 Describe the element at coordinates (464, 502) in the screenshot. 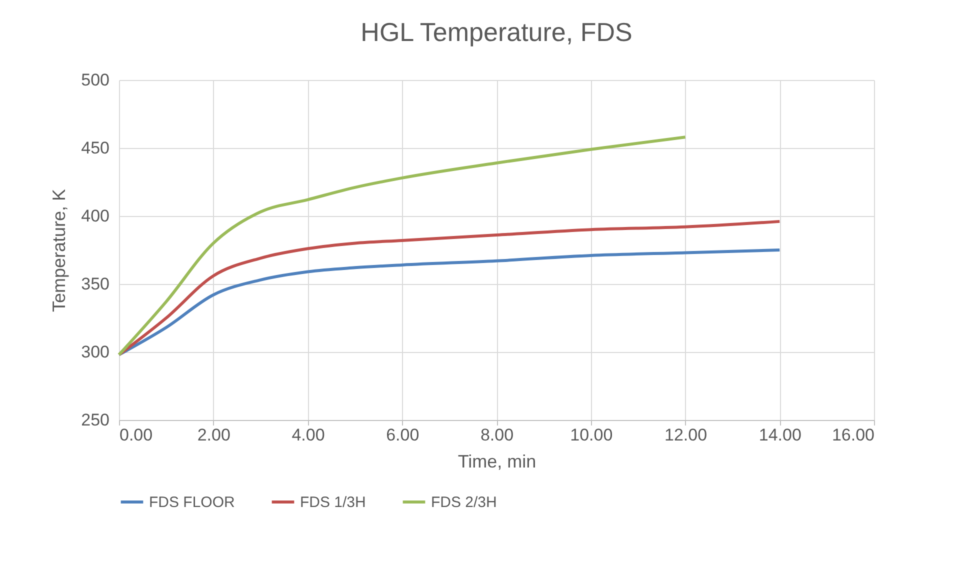

I see `legend-label: FDS 2/3H` at that location.